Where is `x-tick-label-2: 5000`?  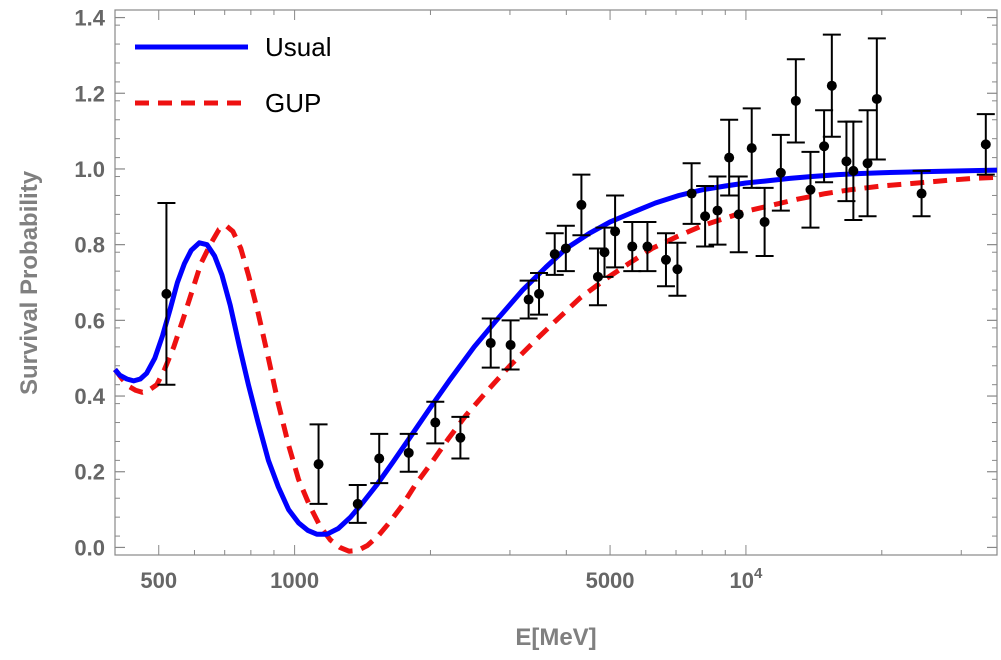 x-tick-label-2: 5000 is located at coordinates (610, 580).